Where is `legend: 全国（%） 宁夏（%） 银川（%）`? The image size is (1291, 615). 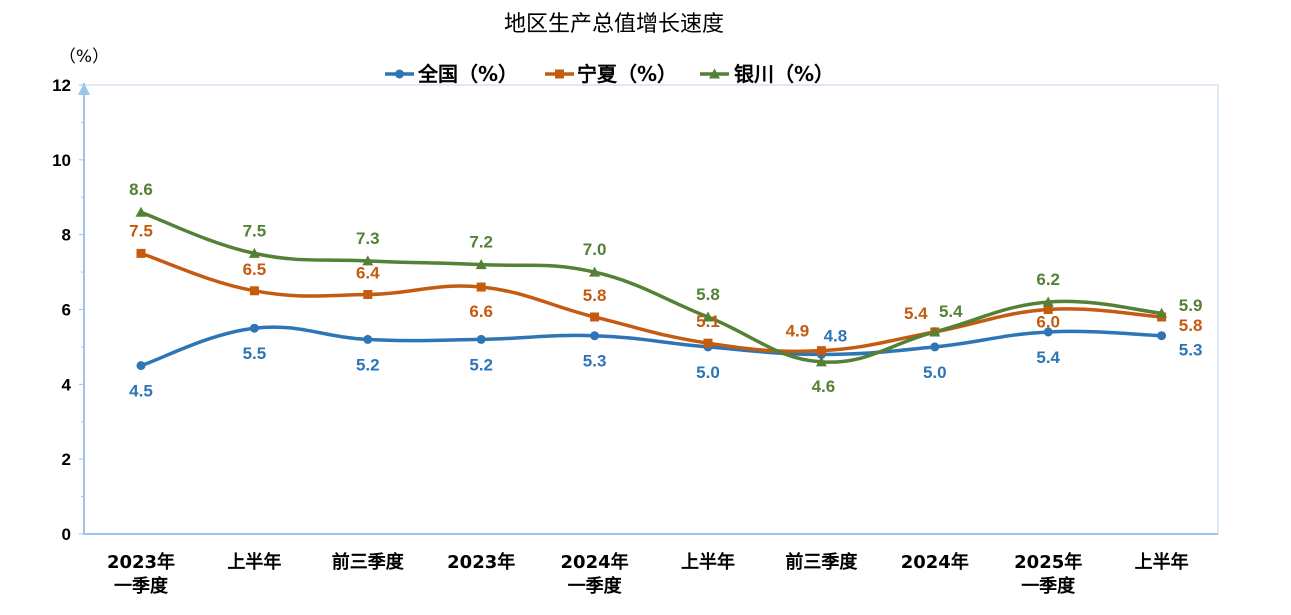 legend: 全国（%） 宁夏（%） 银川（%） is located at coordinates (609, 74).